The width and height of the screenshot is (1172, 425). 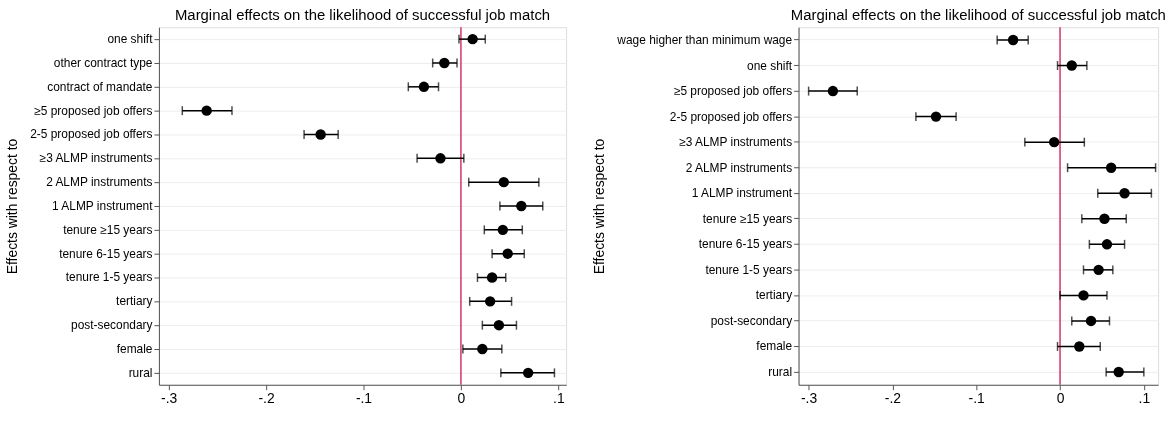 I want to click on y-tick-label: other contract type, so click(x=103, y=62).